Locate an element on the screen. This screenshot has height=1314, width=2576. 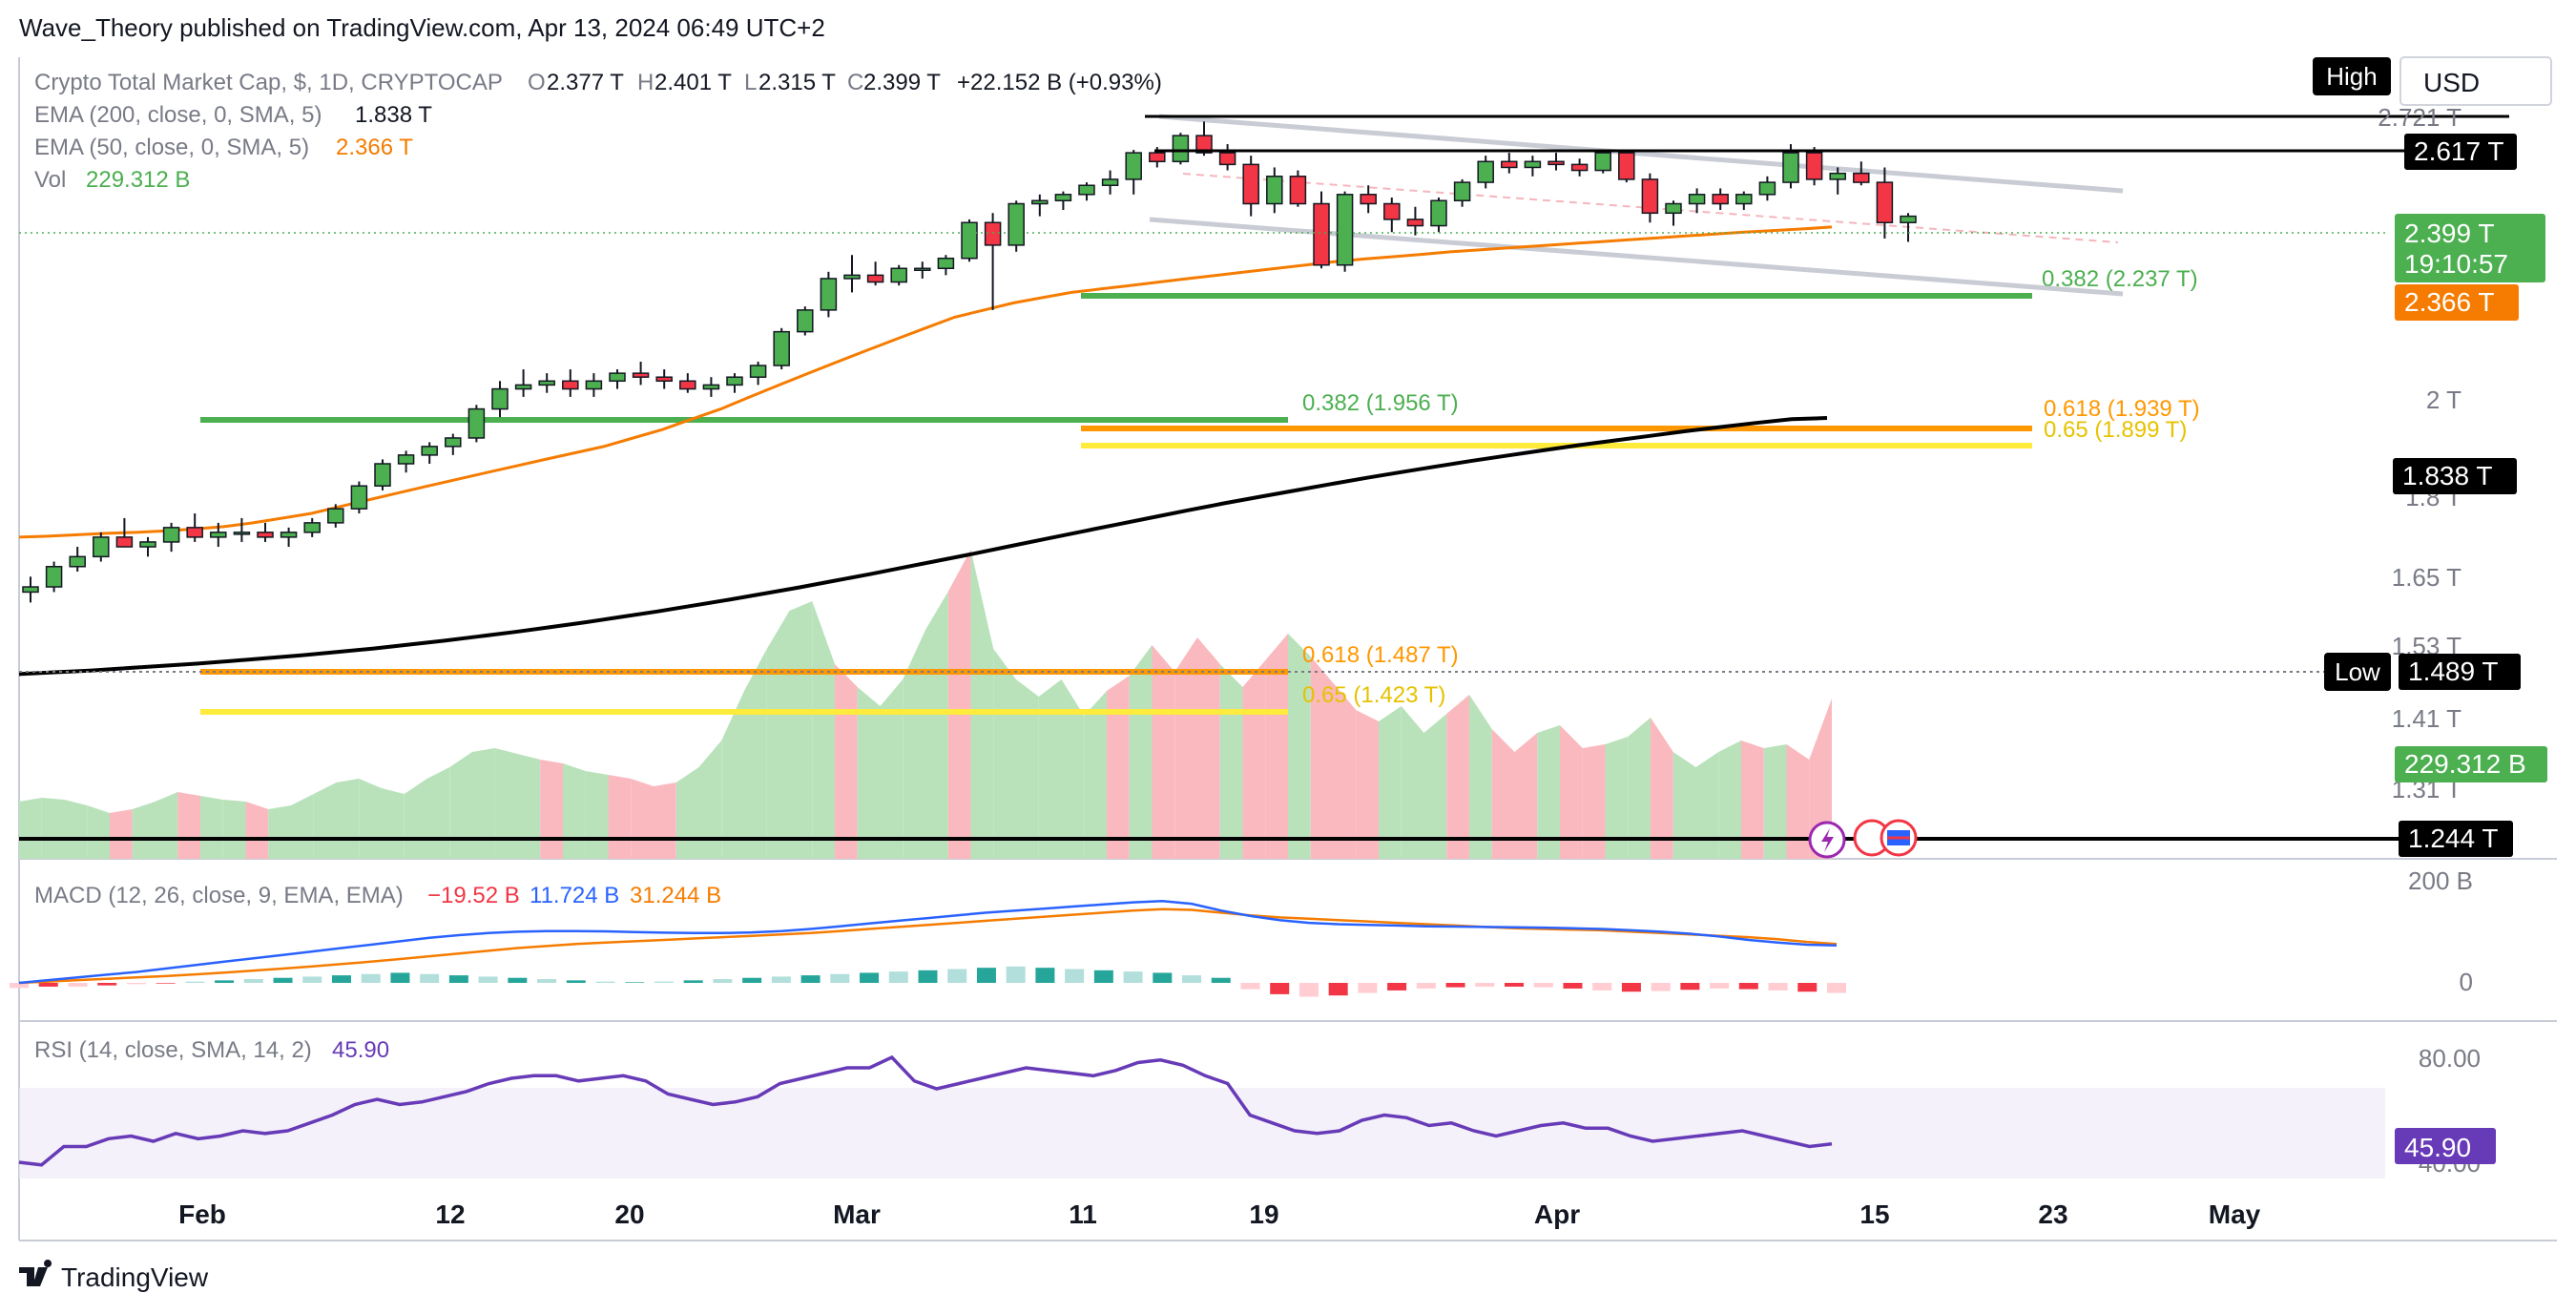
tradingview-logo: TradingView is located at coordinates (114, 1276).